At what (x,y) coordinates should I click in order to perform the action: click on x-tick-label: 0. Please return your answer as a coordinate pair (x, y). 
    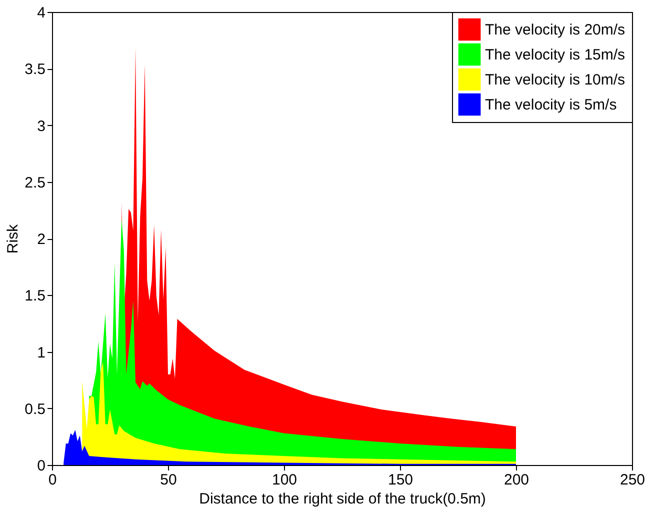
    Looking at the image, I should click on (52, 480).